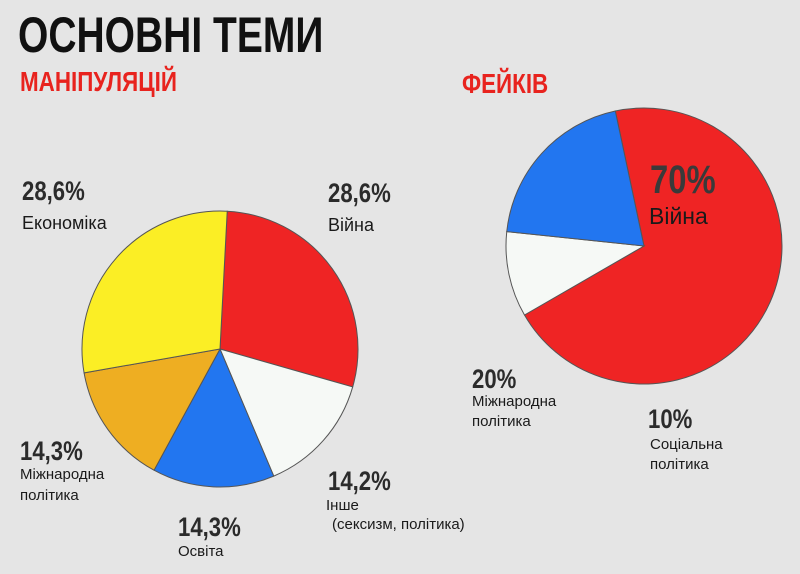  I want to click on slice-label-text: Інше, so click(342, 505).